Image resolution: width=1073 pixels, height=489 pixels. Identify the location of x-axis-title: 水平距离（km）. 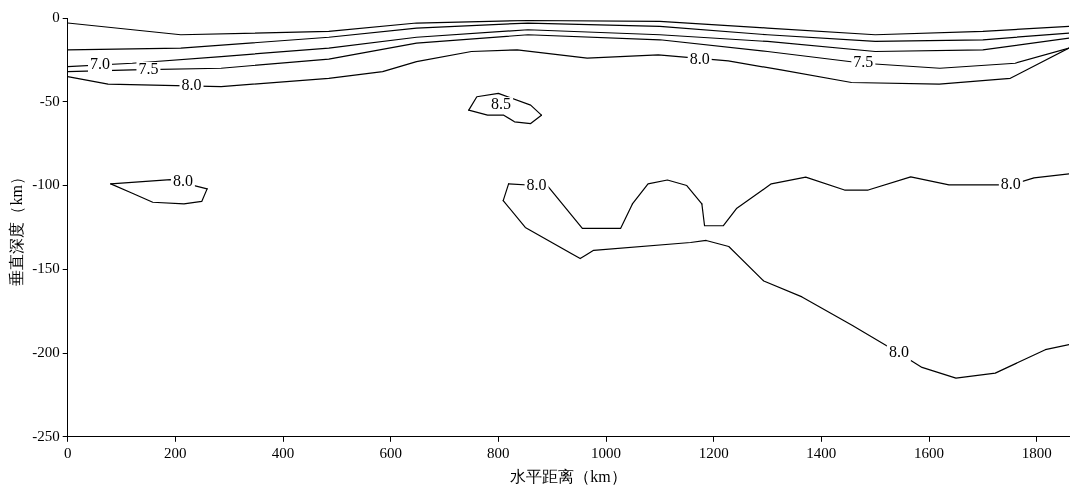
(568, 476).